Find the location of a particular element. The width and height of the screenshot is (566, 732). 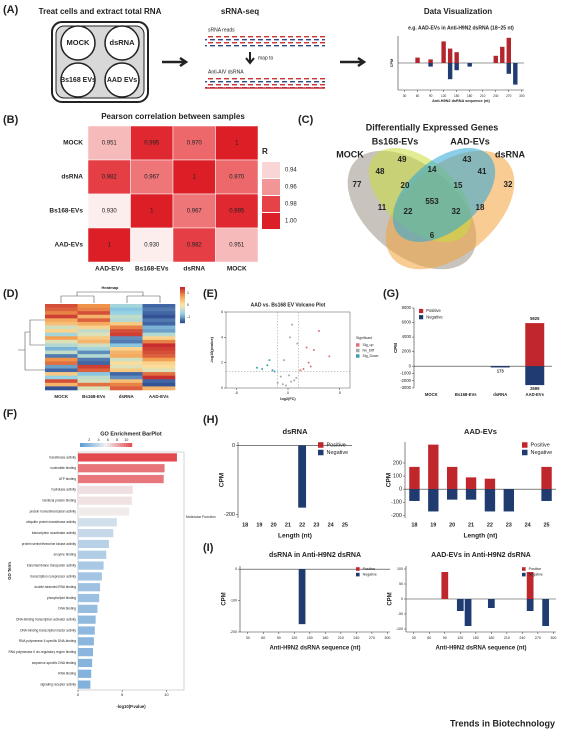

legend-label: No_Diff is located at coordinates (369, 350).